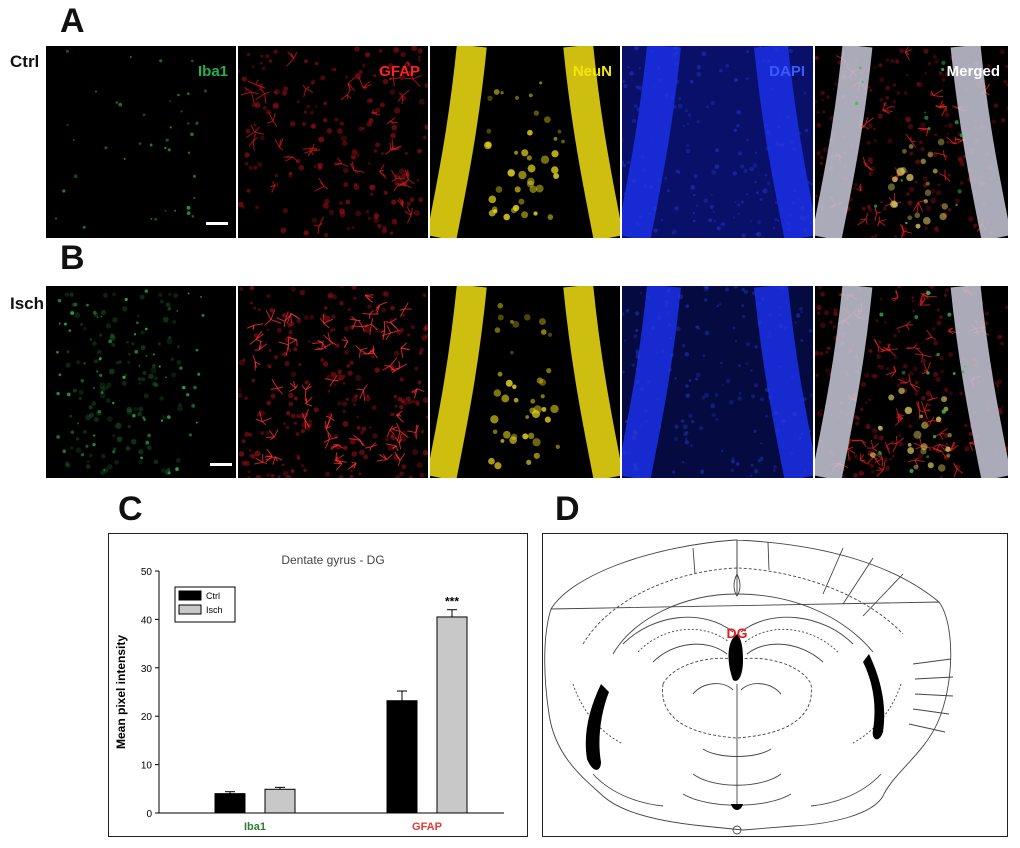 The height and width of the screenshot is (848, 1020). What do you see at coordinates (427, 827) in the screenshot?
I see `x-category-label: GFAP` at bounding box center [427, 827].